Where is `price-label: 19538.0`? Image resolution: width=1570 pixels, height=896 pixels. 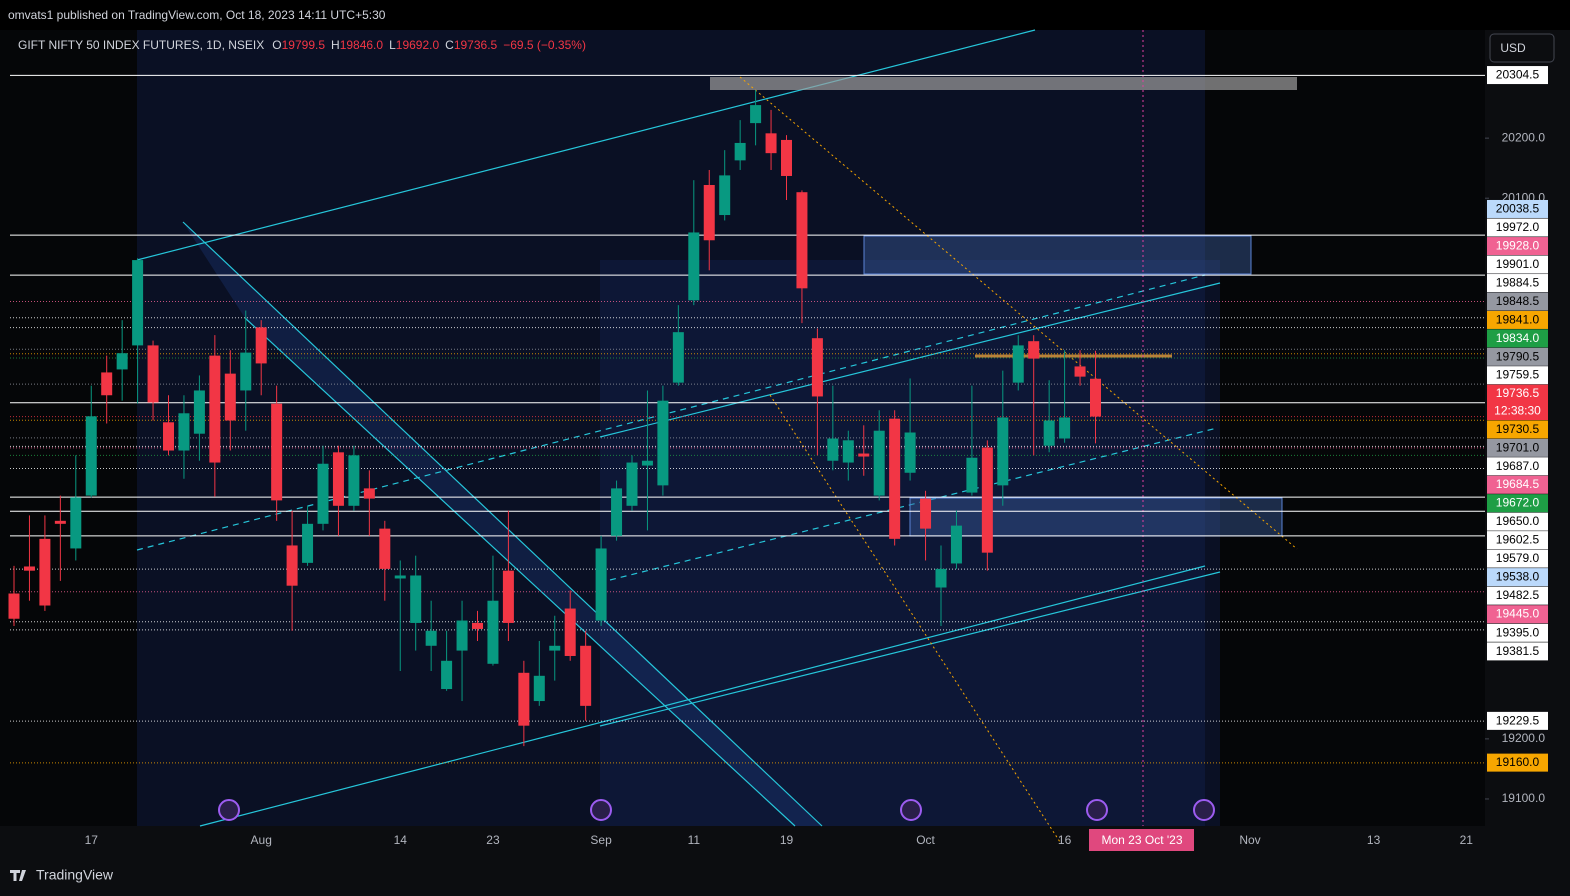 price-label: 19538.0 is located at coordinates (1518, 577).